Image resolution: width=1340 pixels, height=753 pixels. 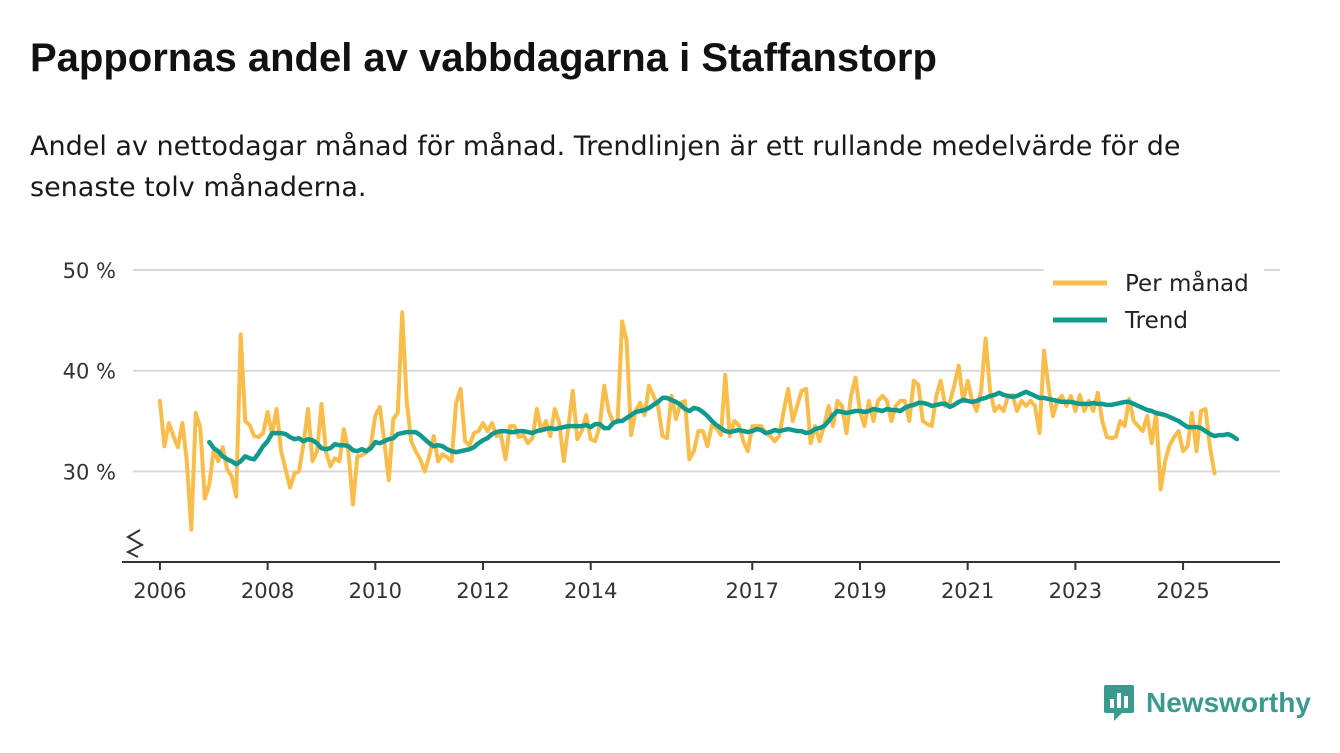 I want to click on y-tick-label: 40 %, so click(x=89, y=372).